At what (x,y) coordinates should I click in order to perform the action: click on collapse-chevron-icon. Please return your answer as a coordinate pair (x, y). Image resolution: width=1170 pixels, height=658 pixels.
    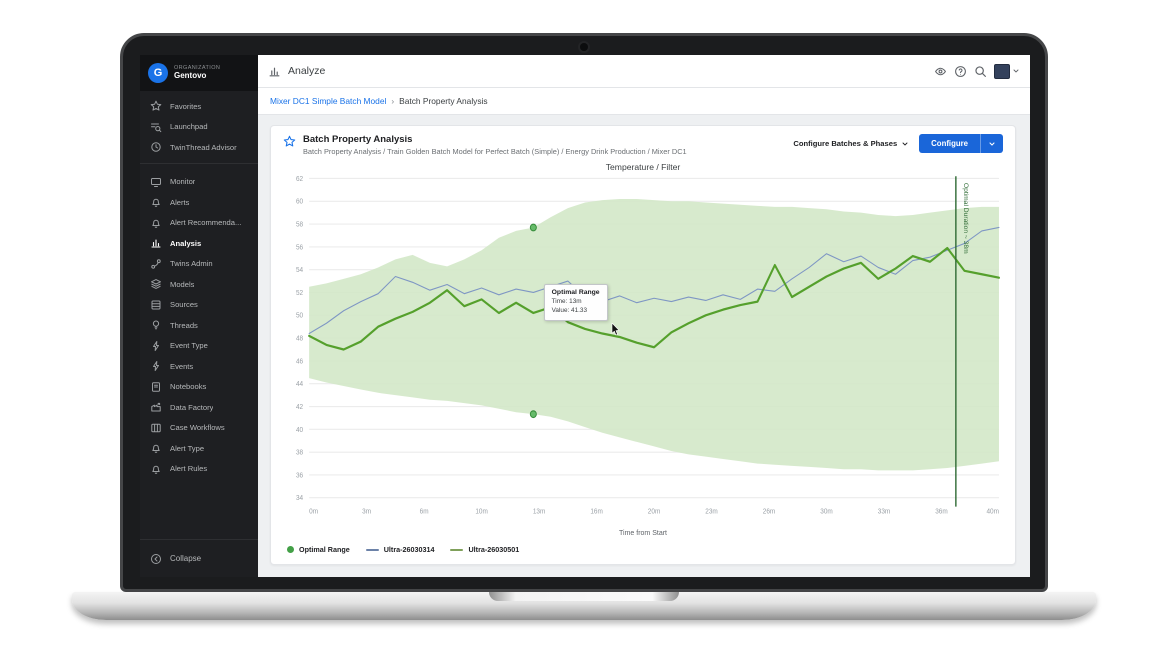
    Looking at the image, I should click on (156, 558).